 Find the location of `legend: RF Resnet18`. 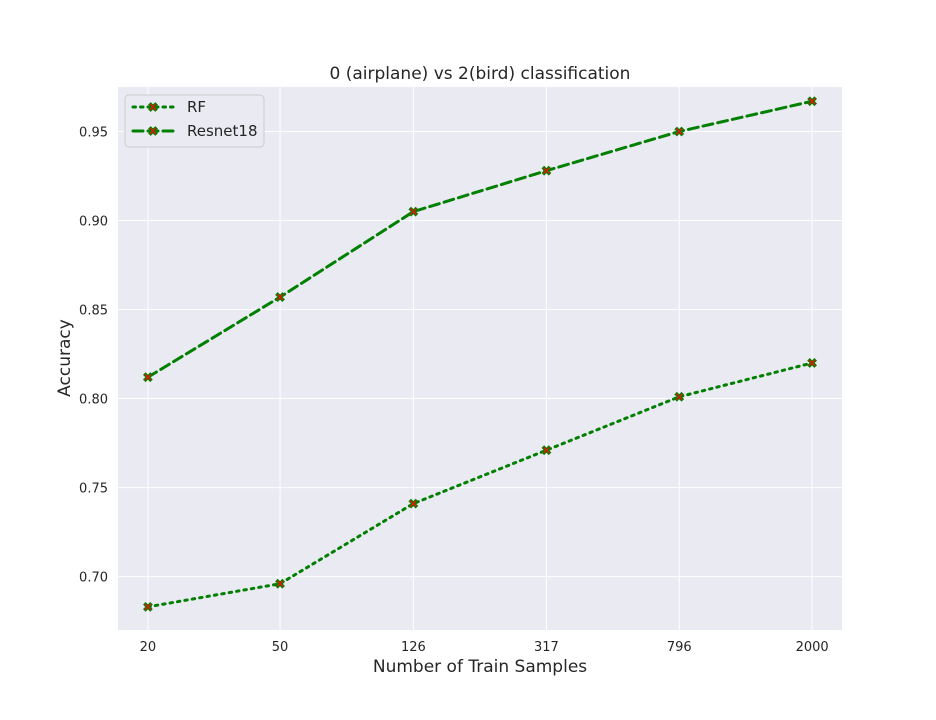

legend: RF Resnet18 is located at coordinates (194, 121).